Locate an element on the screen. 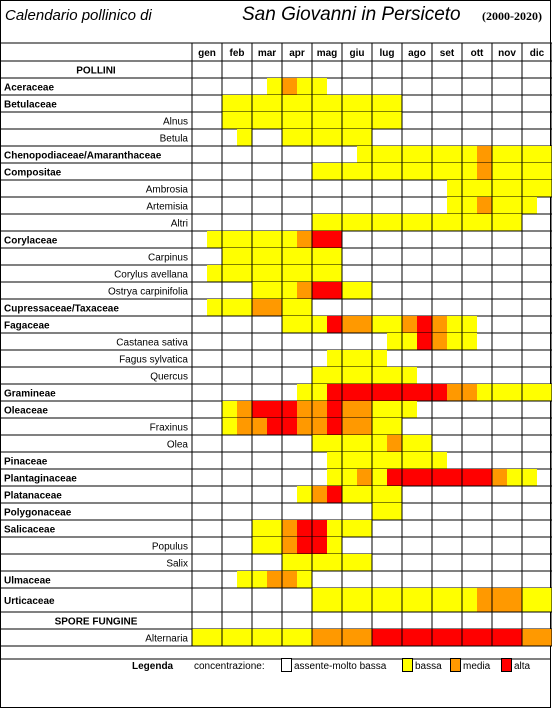 This screenshot has width=552, height=709. row-label: Fagus sylvatica is located at coordinates (153, 360).